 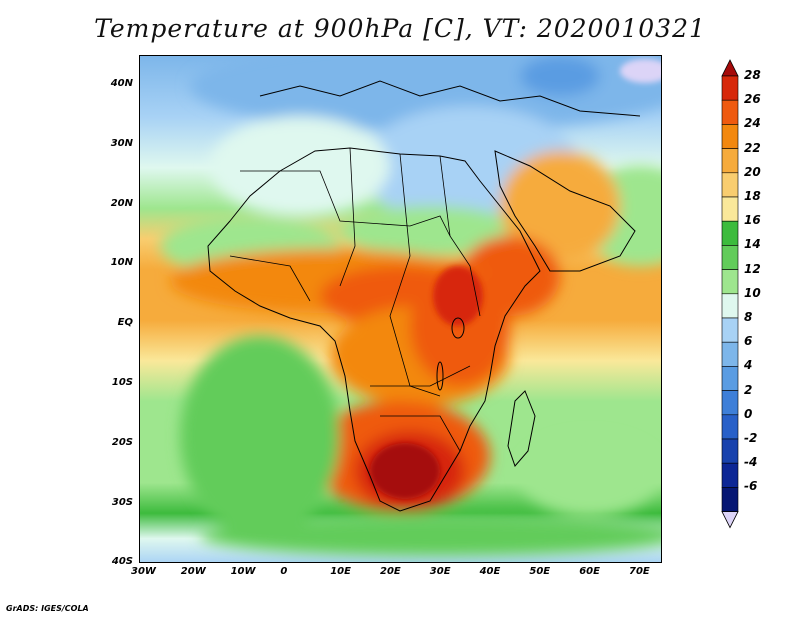 I want to click on lat-tick-label: 30N, so click(x=121, y=143).